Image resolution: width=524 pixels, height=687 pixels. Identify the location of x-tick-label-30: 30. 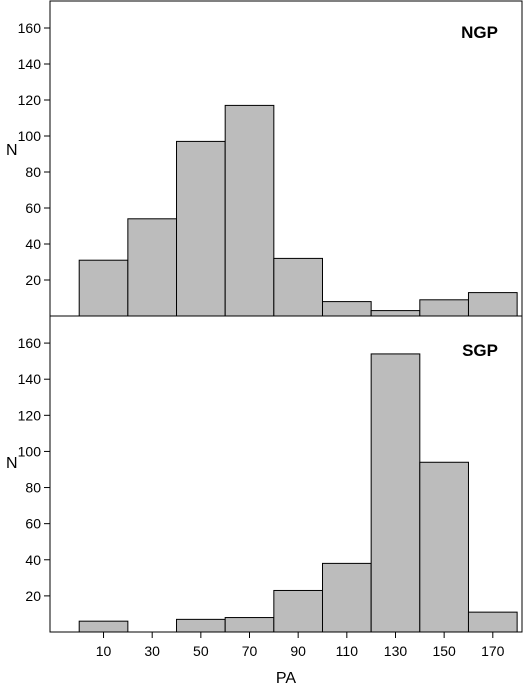
(152, 651).